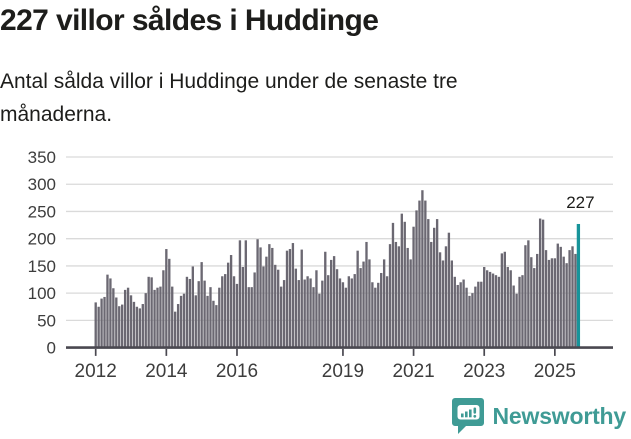 The width and height of the screenshot is (631, 439). Describe the element at coordinates (559, 415) in the screenshot. I see `brand-name: Newsworthy` at that location.